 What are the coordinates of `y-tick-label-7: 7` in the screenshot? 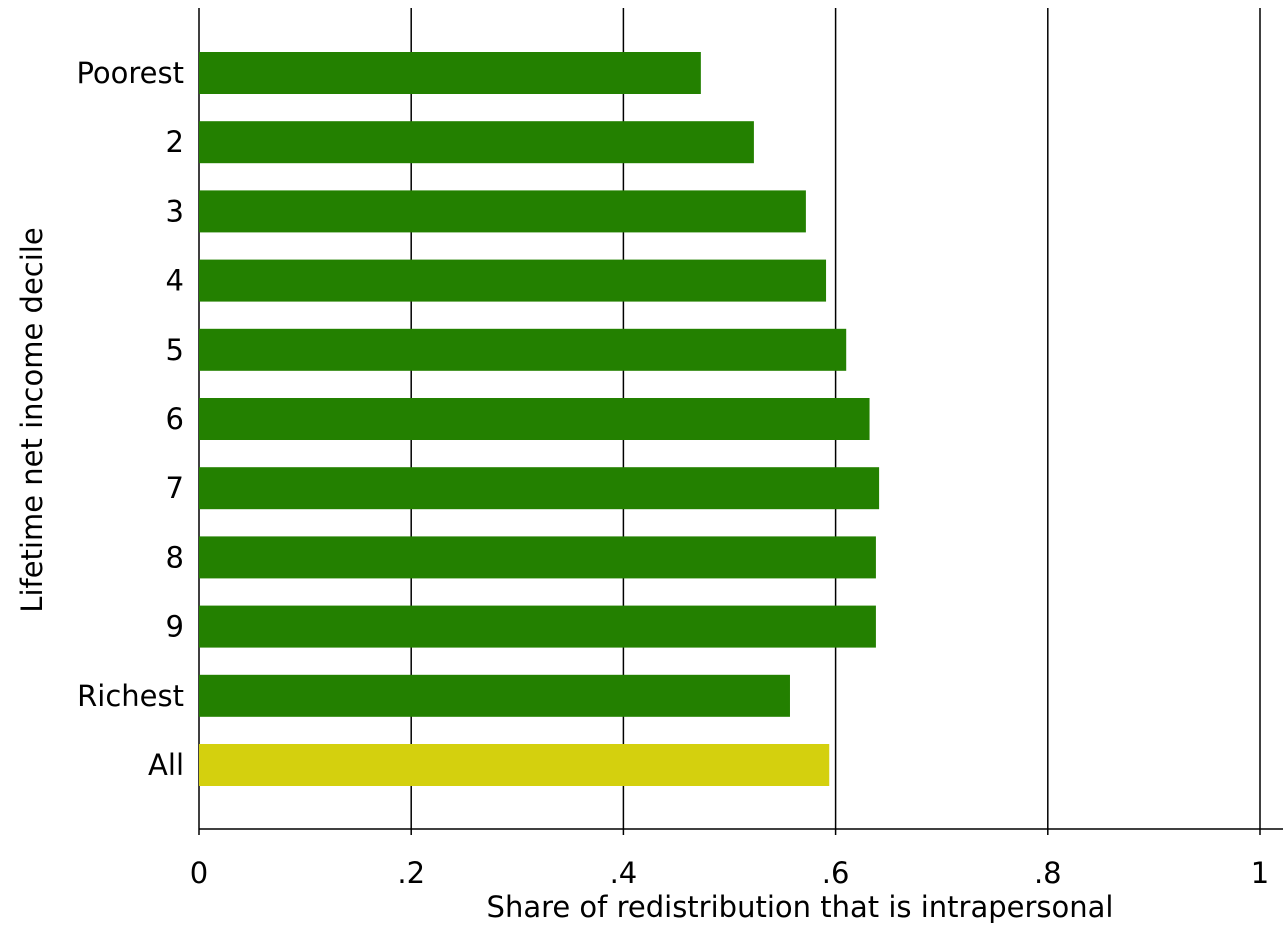 It's located at (175, 488).